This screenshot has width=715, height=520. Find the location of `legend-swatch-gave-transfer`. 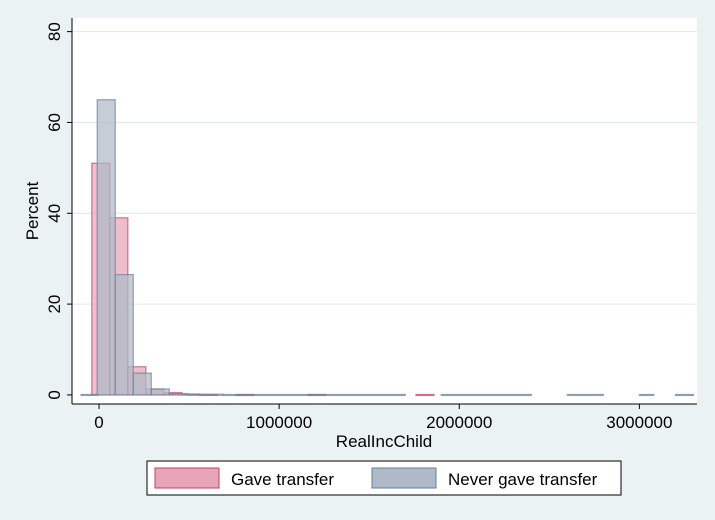

legend-swatch-gave-transfer is located at coordinates (187, 478).